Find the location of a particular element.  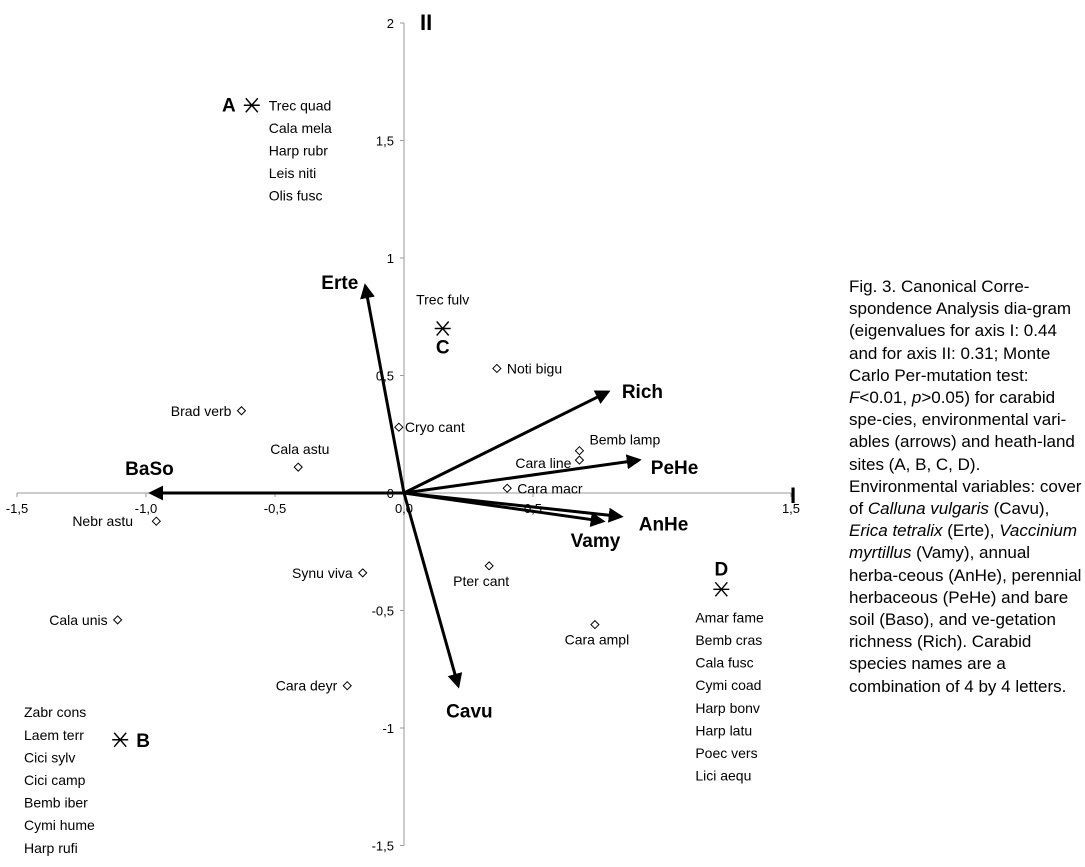

species-label-cara-ampl: Cara ampl is located at coordinates (597, 640).